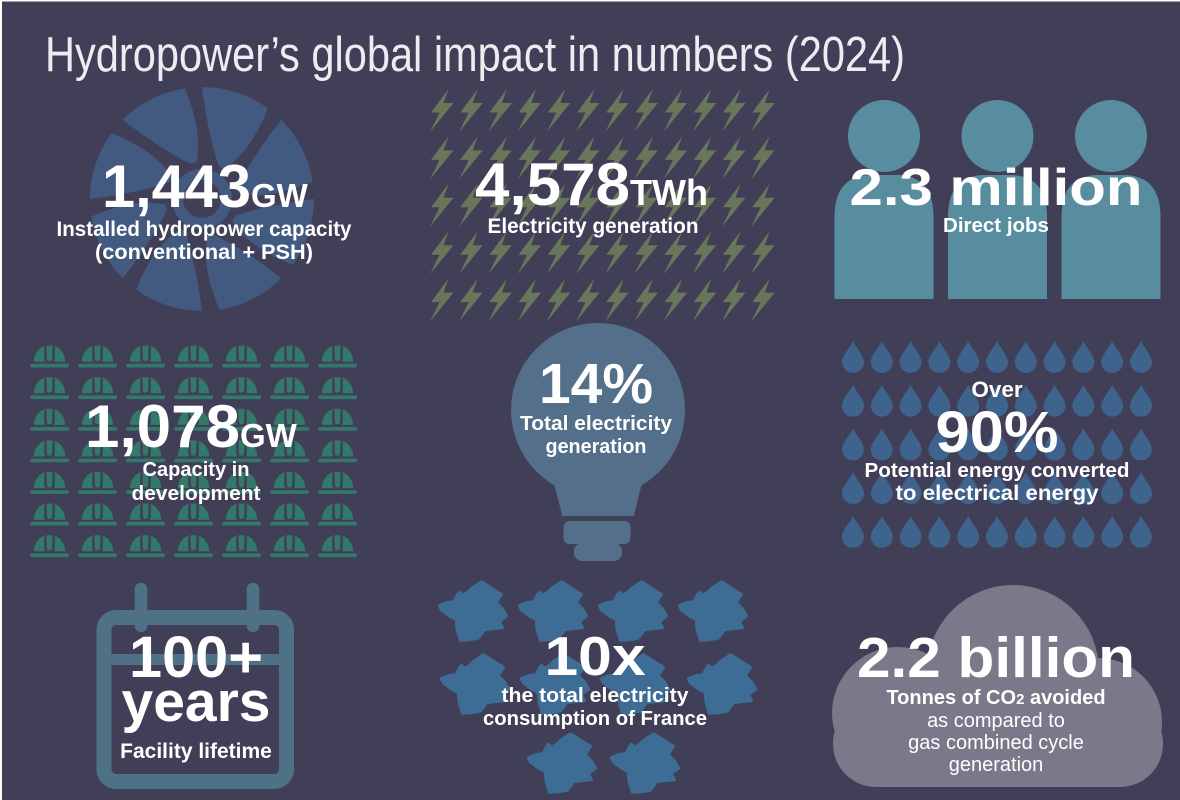 The image size is (1180, 800). I want to click on svg-text: Over, so click(997, 389).